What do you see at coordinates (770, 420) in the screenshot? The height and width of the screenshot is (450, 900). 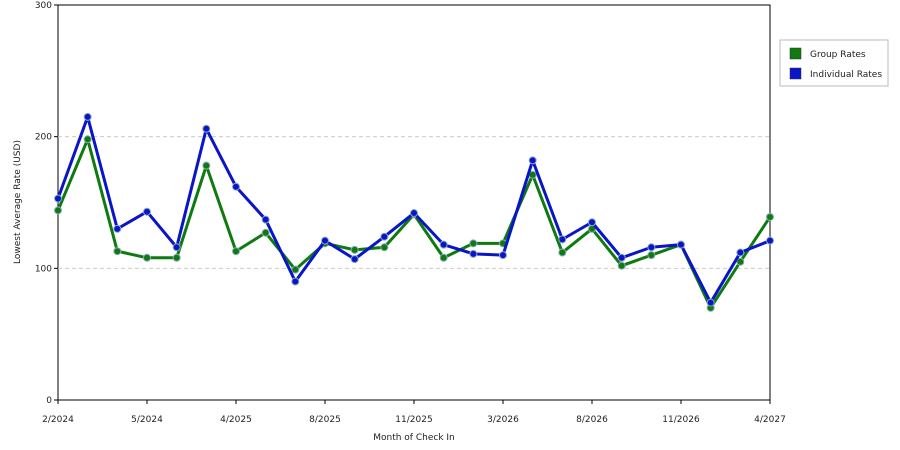 I see `x-tick-label: 4/2027` at bounding box center [770, 420].